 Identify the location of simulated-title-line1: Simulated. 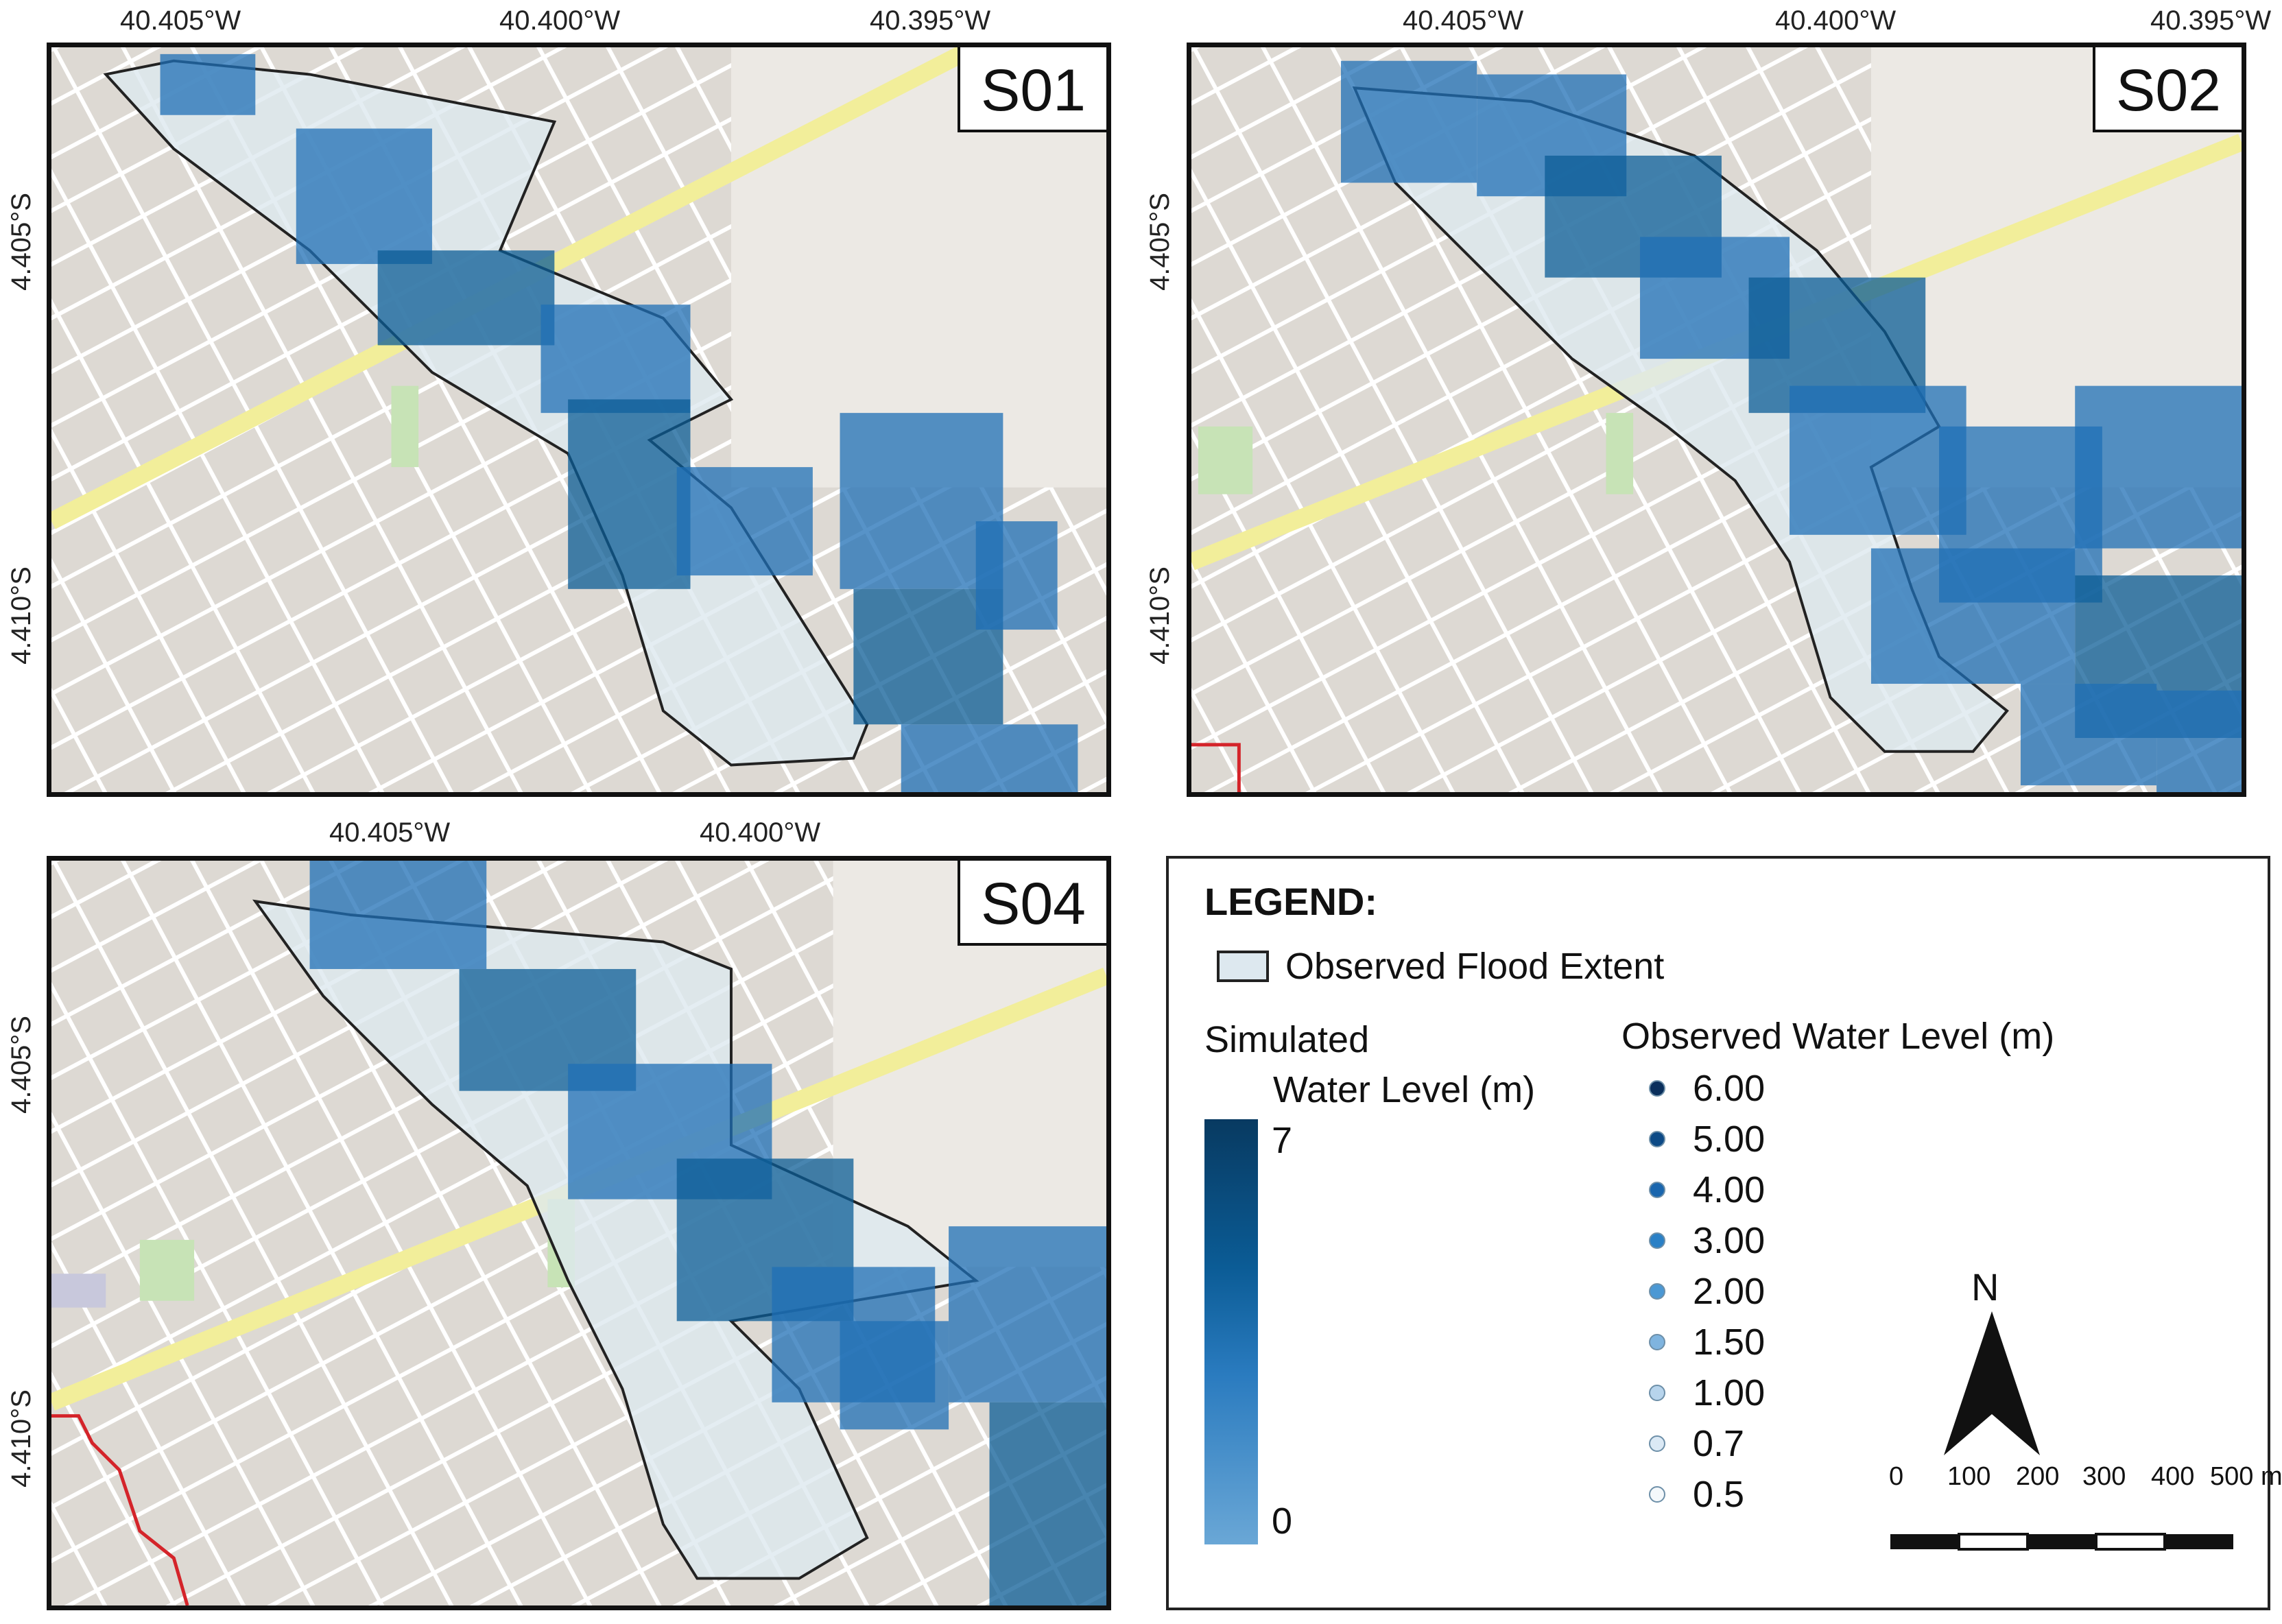
(1287, 1039).